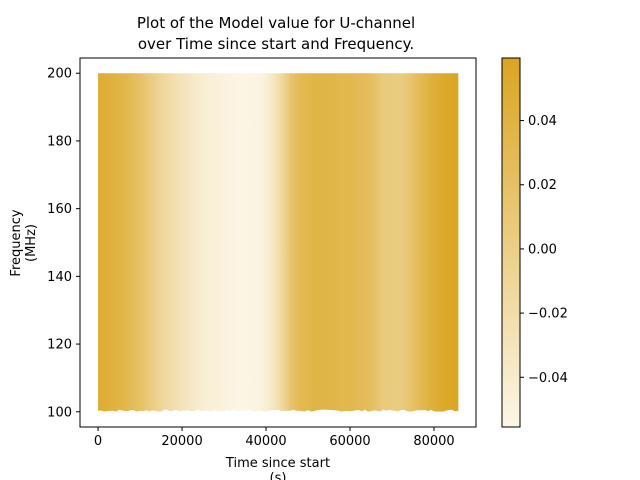 The height and width of the screenshot is (480, 640). Describe the element at coordinates (276, 23) in the screenshot. I see `chart-title-line-1: Plot of the Model value for U-channel` at that location.